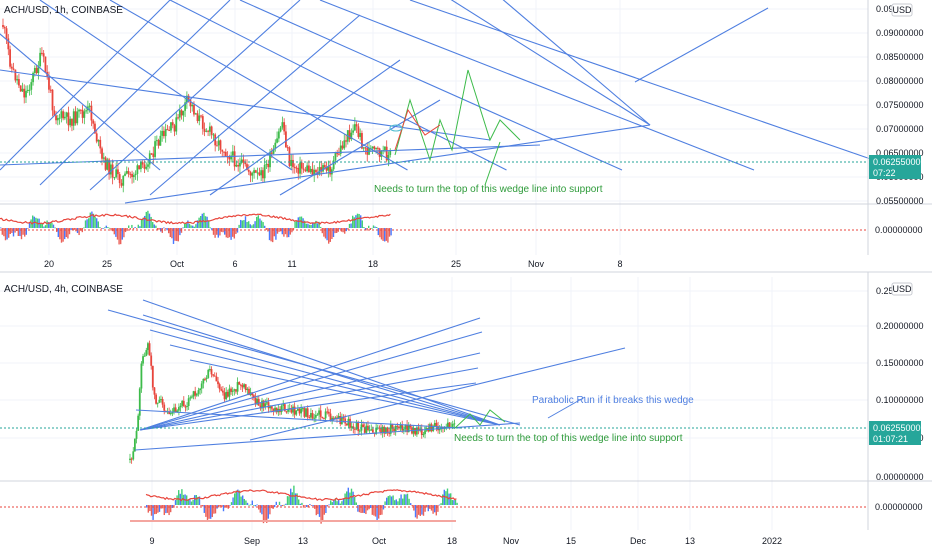  Describe the element at coordinates (900, 400) in the screenshot. I see `price-tick-label: 0.10000000` at that location.